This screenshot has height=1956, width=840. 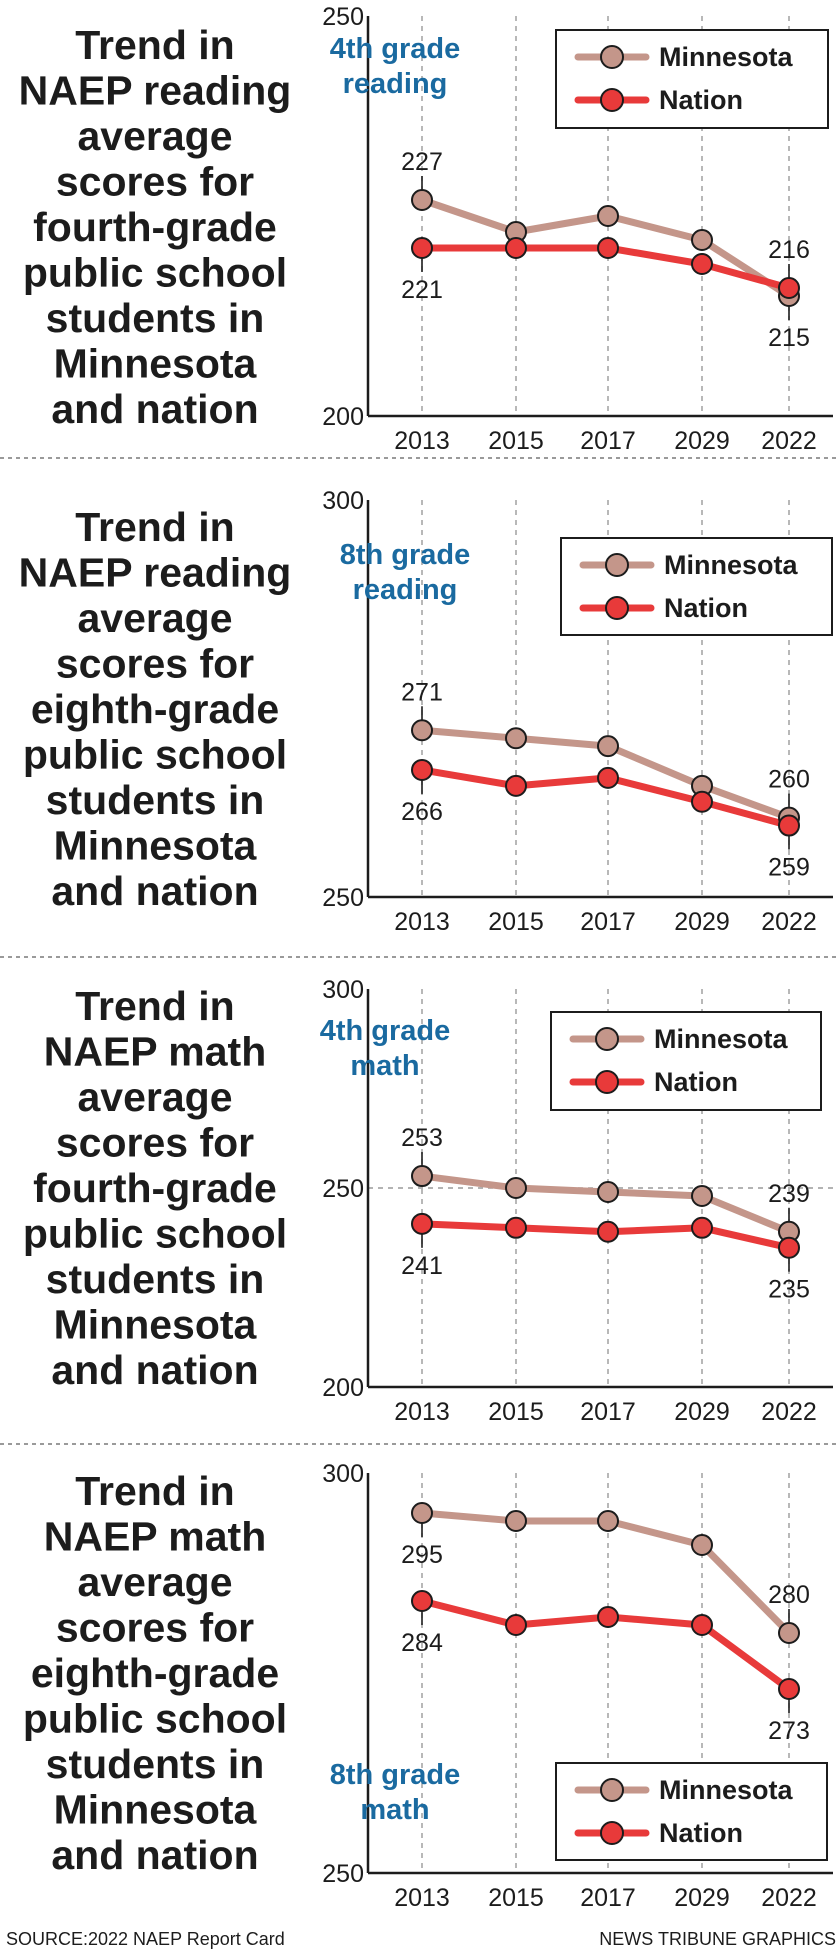 What do you see at coordinates (717, 1939) in the screenshot?
I see `graphics-credit: NEWS TRIBUNE GRAPHICS` at bounding box center [717, 1939].